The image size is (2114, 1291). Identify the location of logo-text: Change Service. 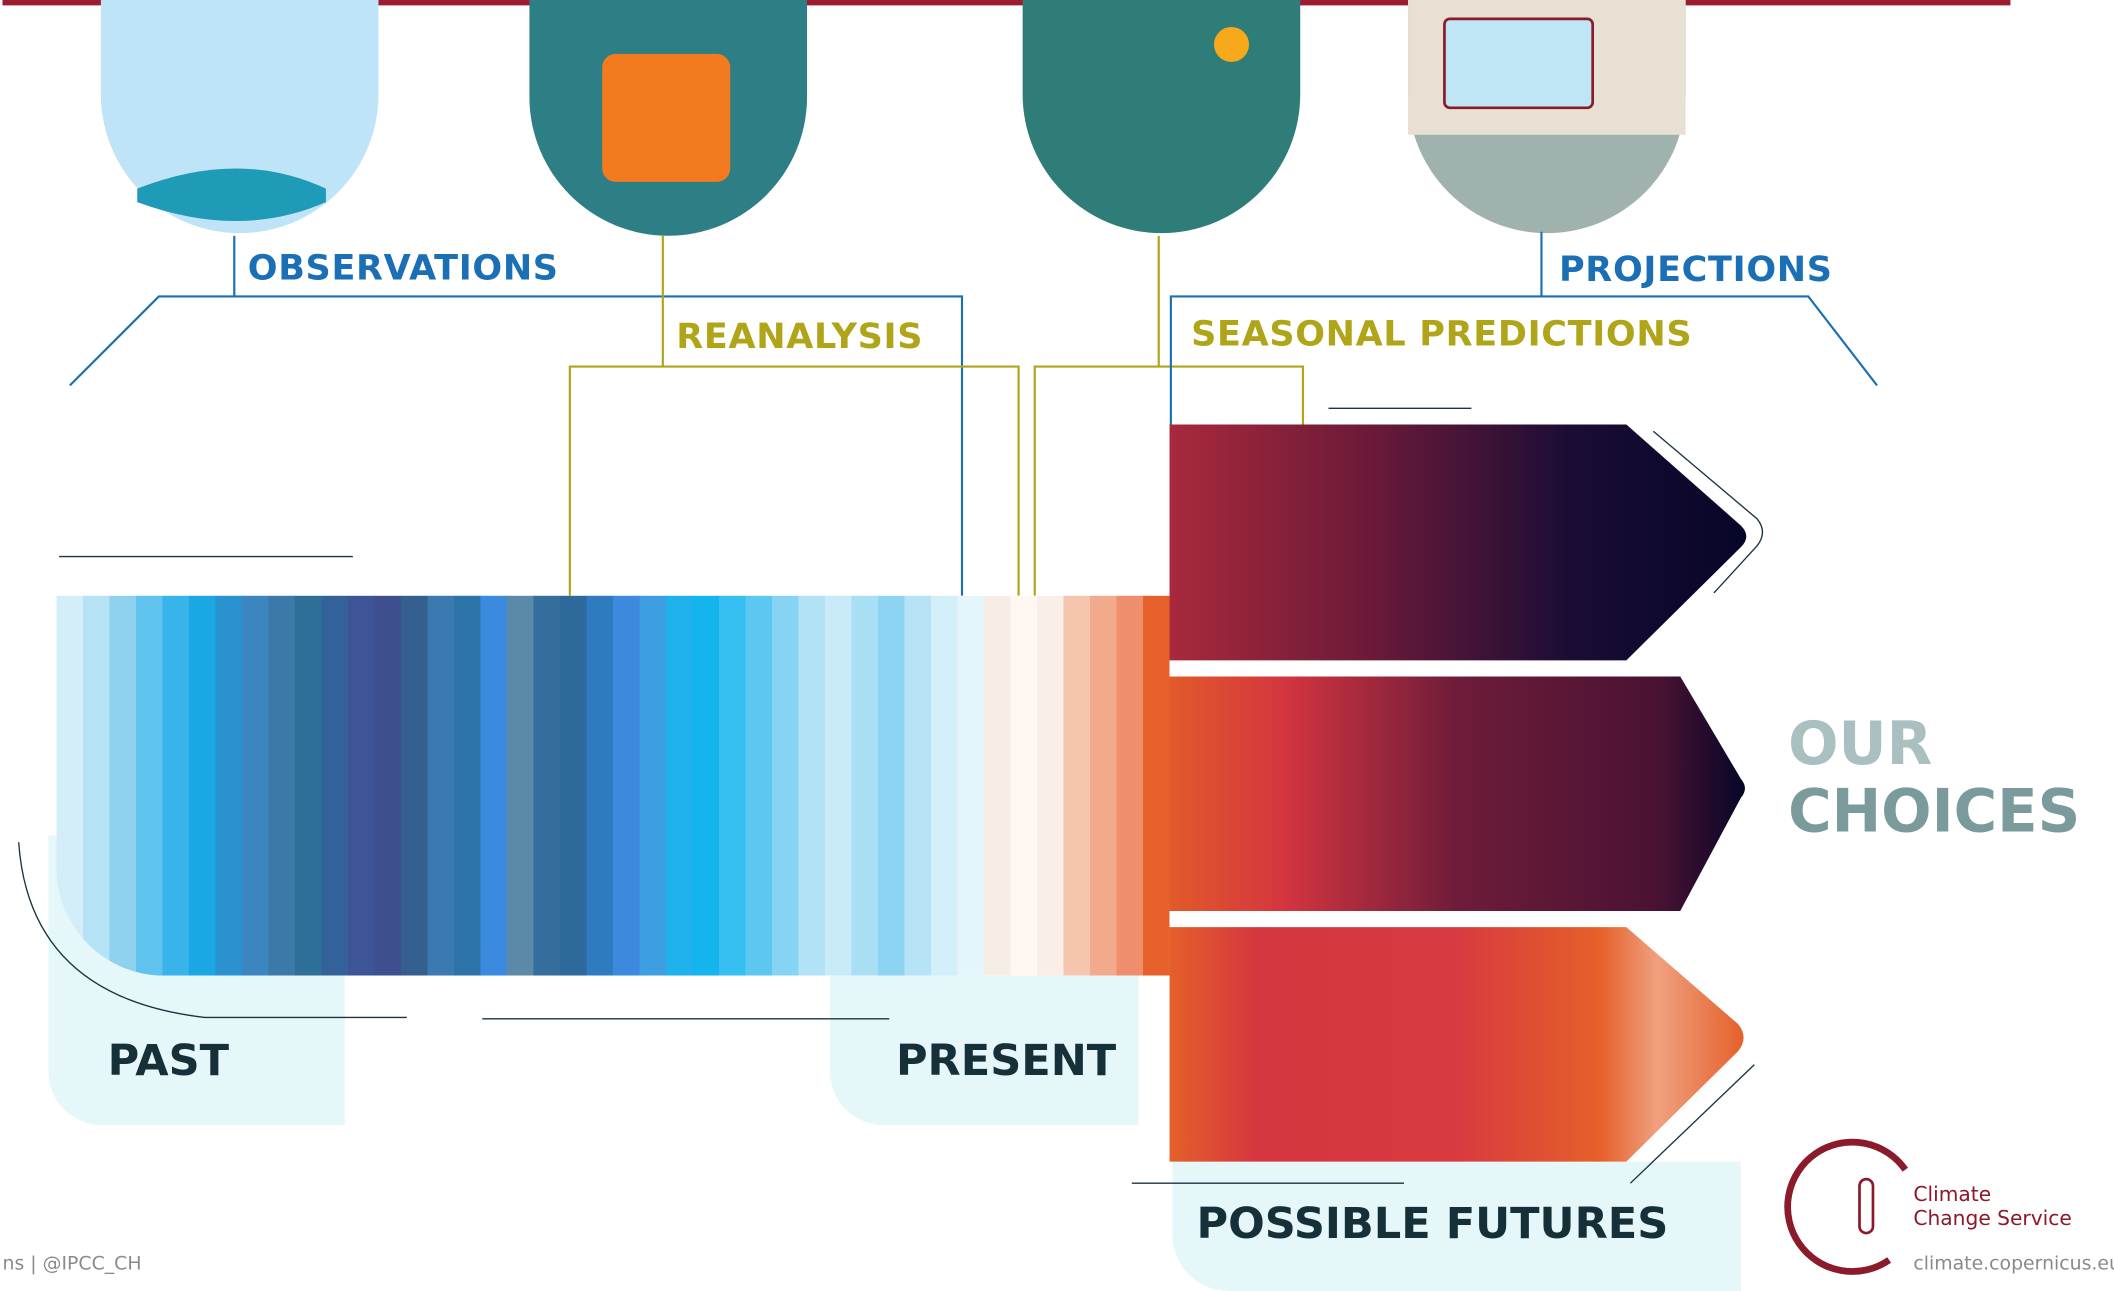
(1992, 1218).